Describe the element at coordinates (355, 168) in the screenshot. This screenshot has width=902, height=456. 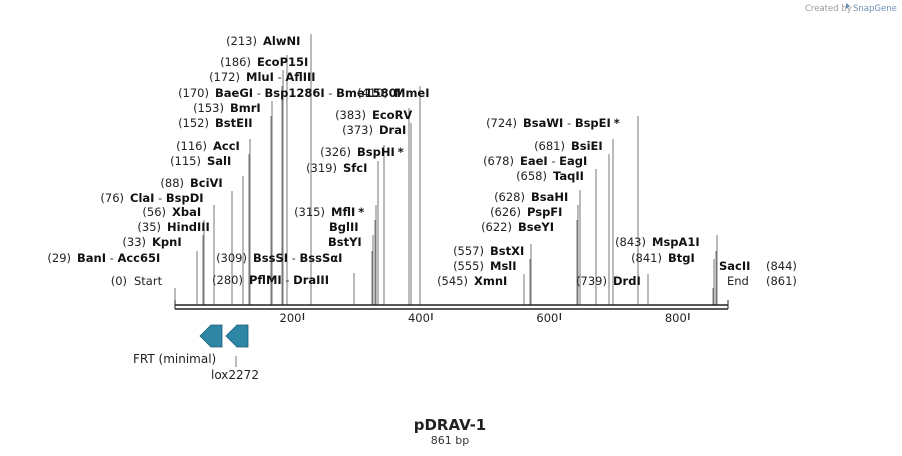
I see `site-label: SfcI` at that location.